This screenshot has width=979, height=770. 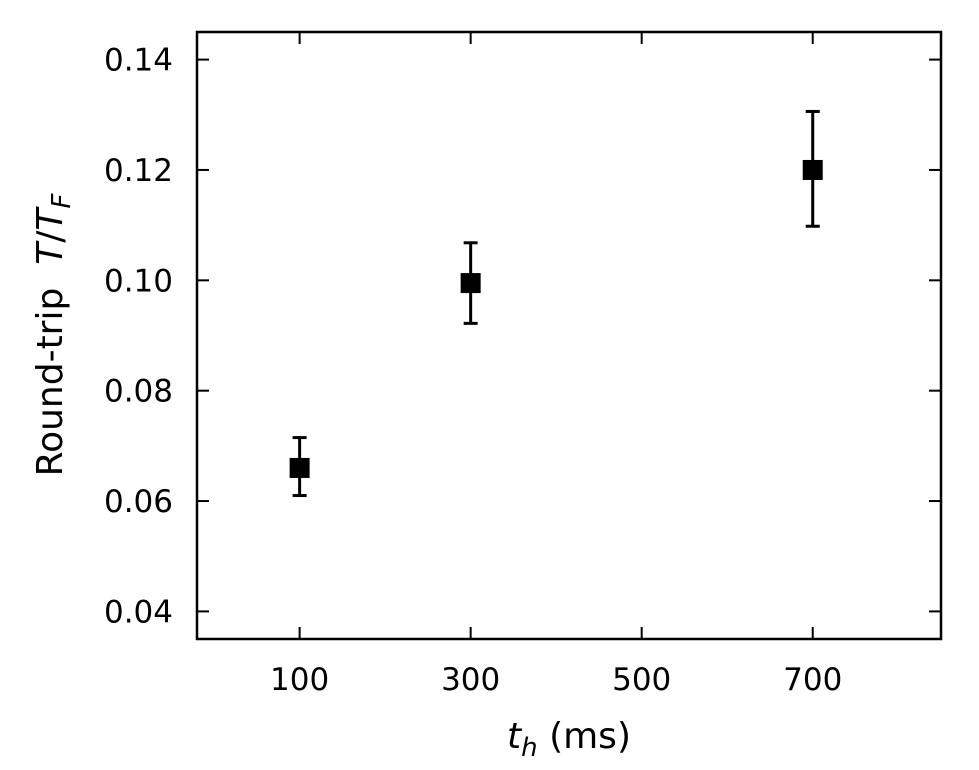 I want to click on x-axis-title: th (ms), so click(x=569, y=739).